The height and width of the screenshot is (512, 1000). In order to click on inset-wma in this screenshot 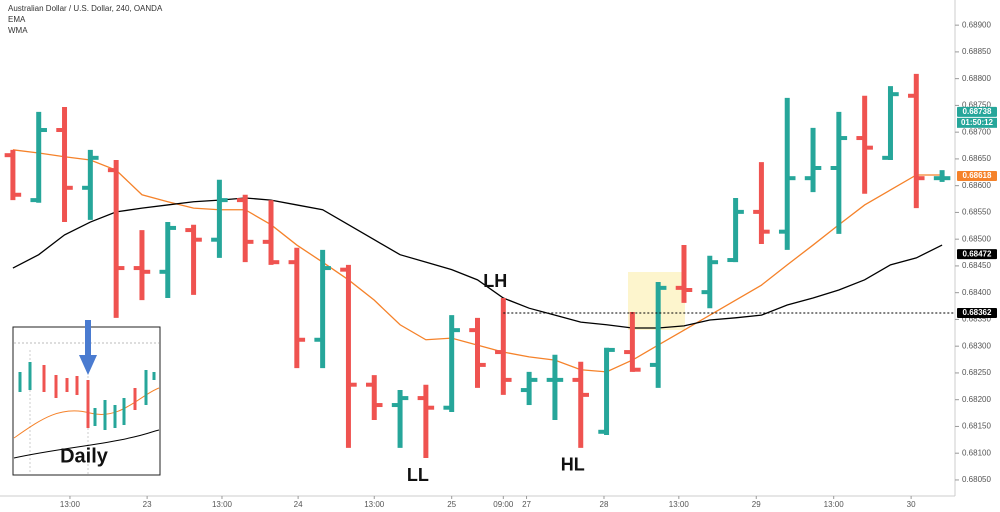, I will do `click(86, 444)`.